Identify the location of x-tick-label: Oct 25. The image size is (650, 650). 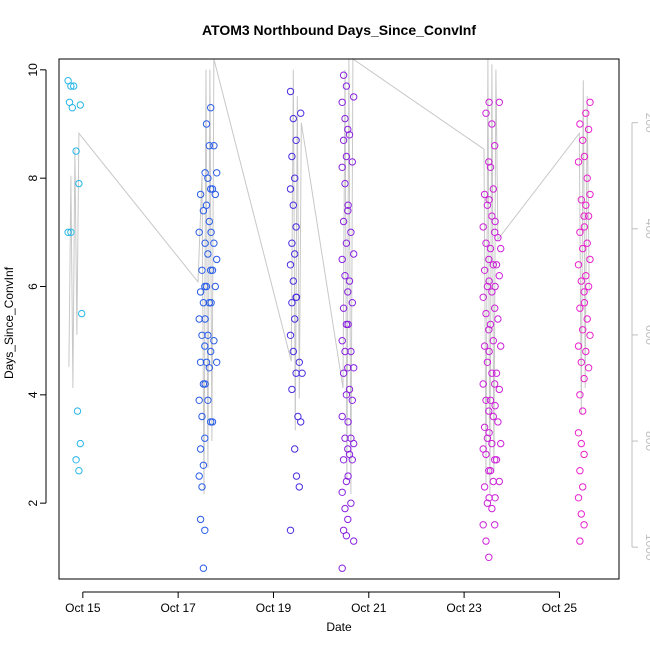
(560, 608).